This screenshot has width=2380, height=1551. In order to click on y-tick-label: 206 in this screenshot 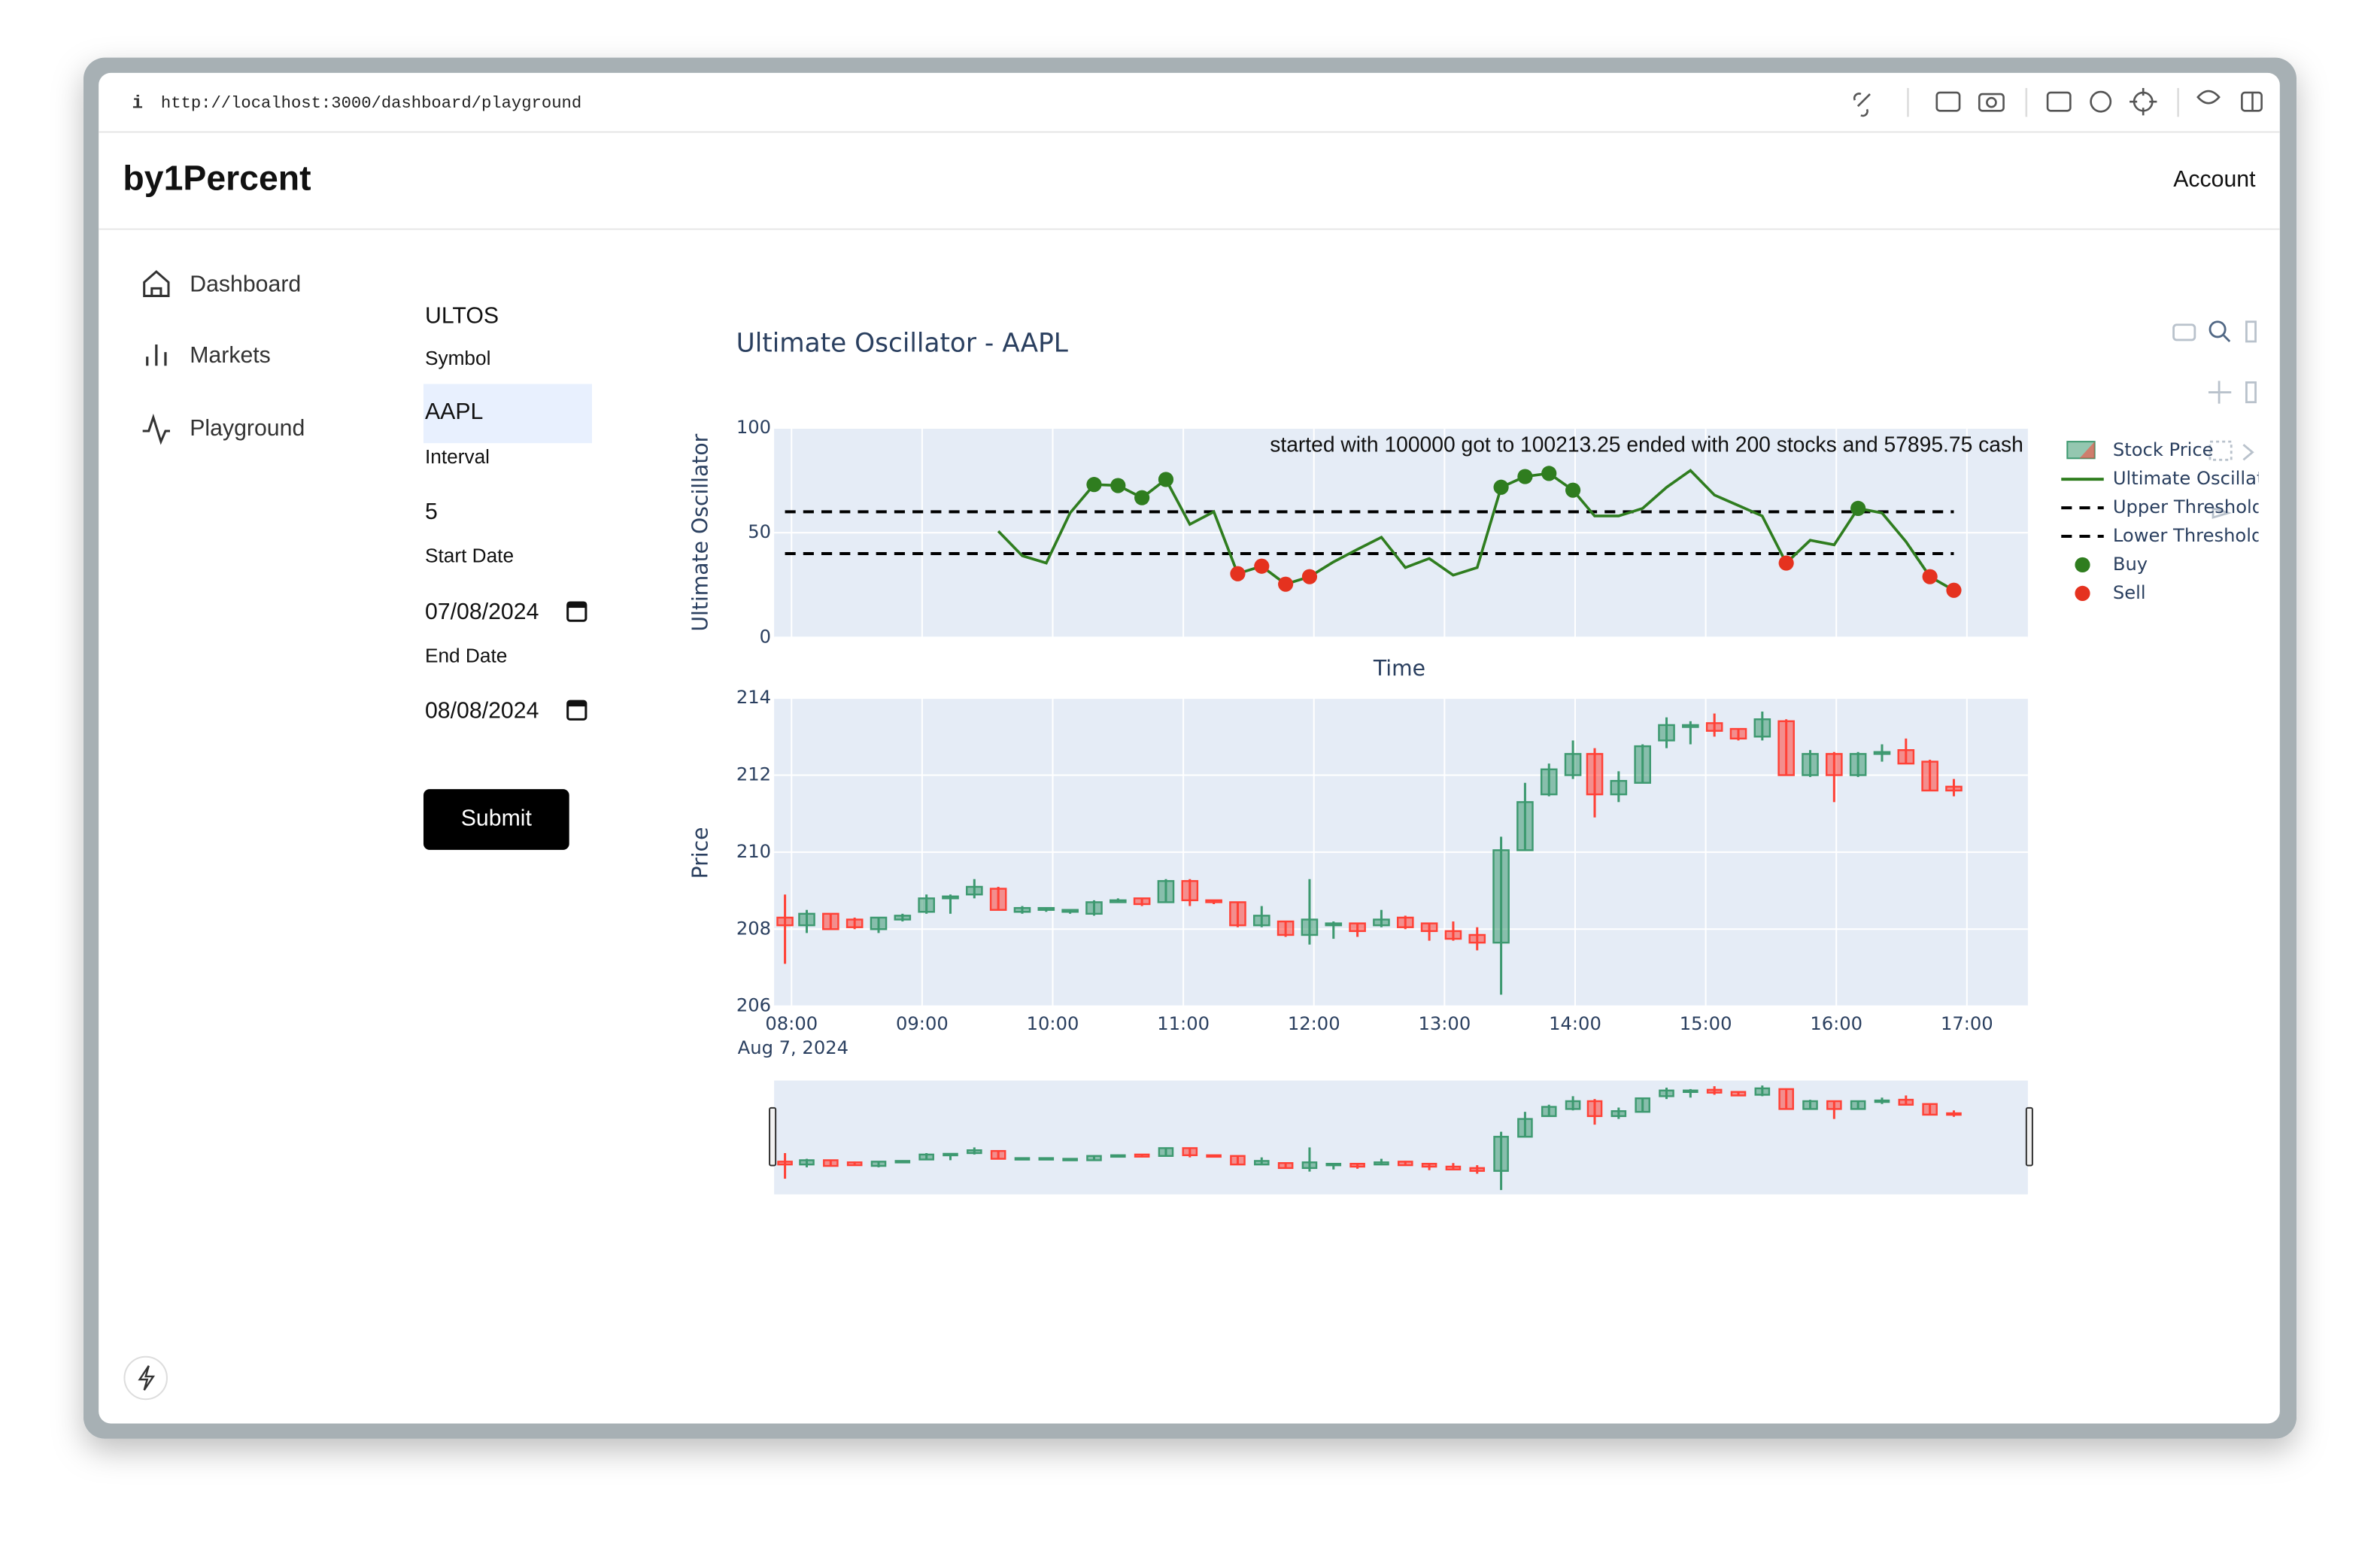, I will do `click(753, 1006)`.